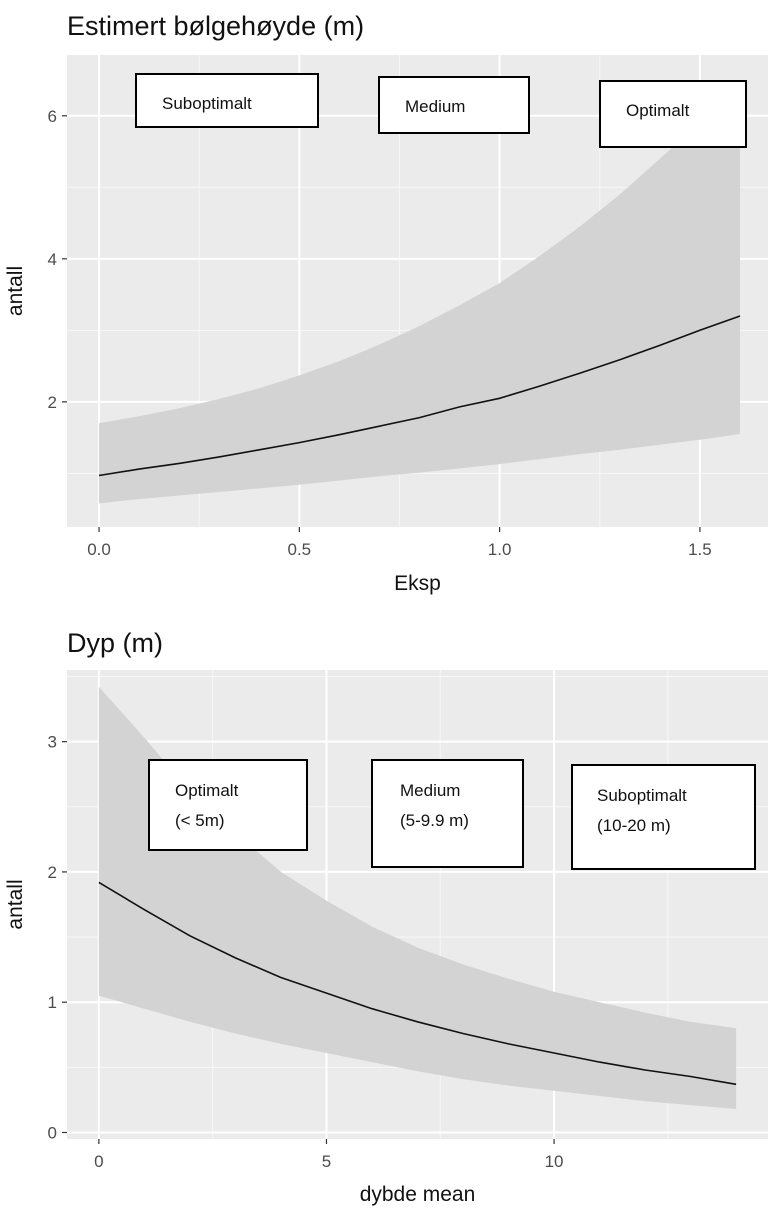  I want to click on annotation-box: Suboptimalt (10-20 m), so click(663, 817).